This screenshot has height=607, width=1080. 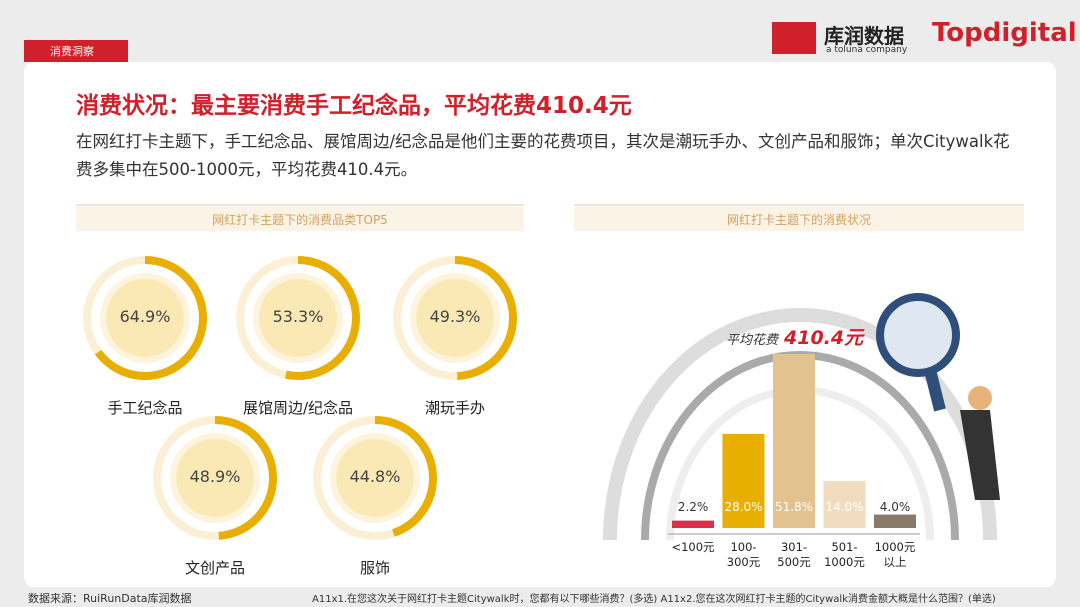 What do you see at coordinates (72, 51) in the screenshot?
I see `tag: 消费洞察` at bounding box center [72, 51].